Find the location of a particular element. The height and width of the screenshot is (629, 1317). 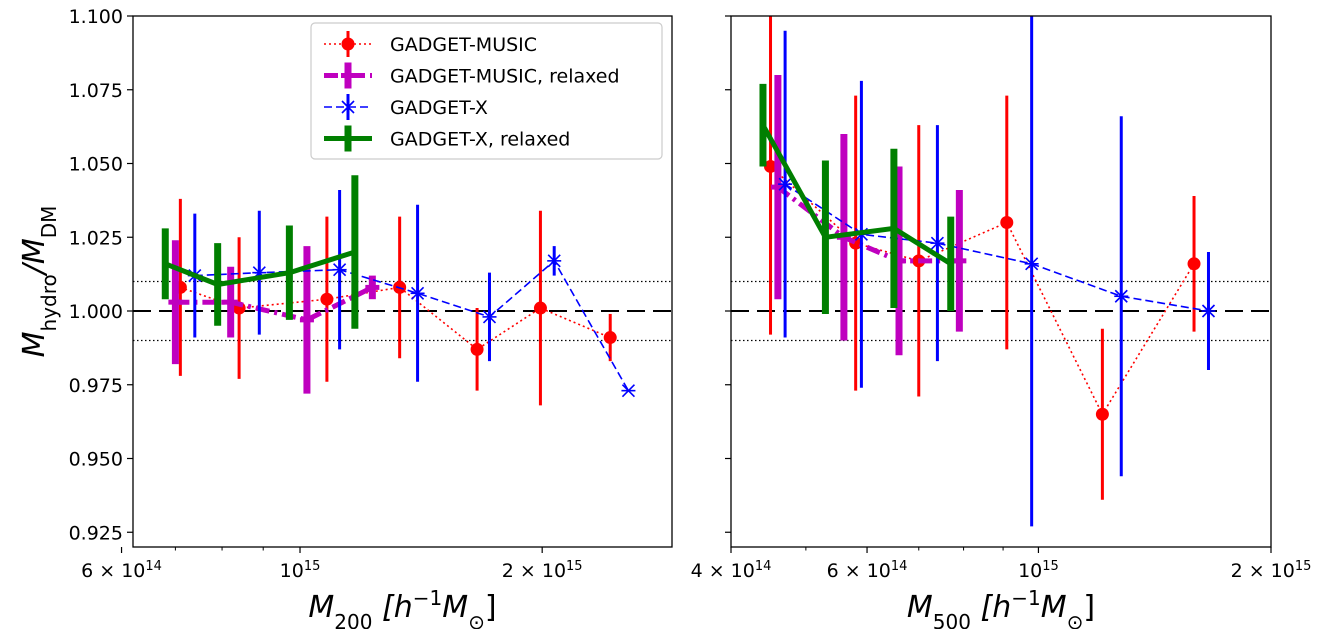

legend-item: GADGET-X, relaxed is located at coordinates (447, 138).